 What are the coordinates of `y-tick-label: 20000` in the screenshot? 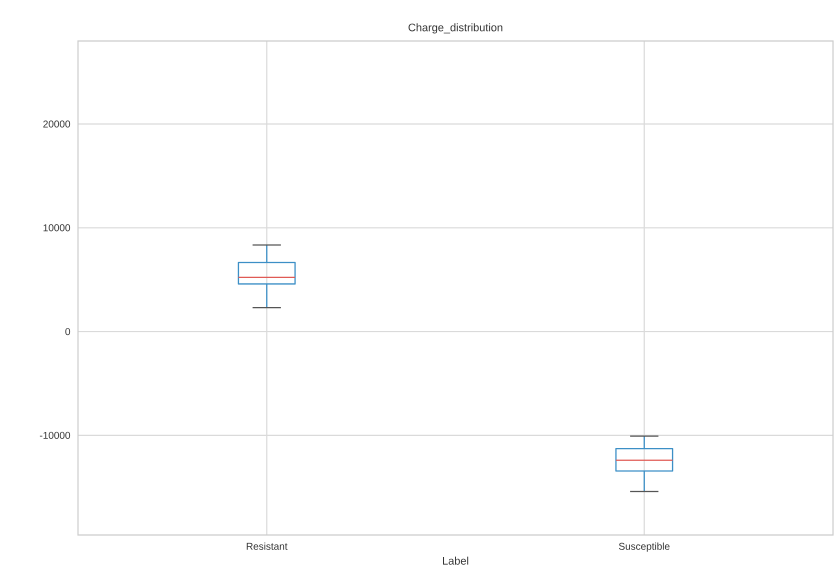 It's located at (56, 124).